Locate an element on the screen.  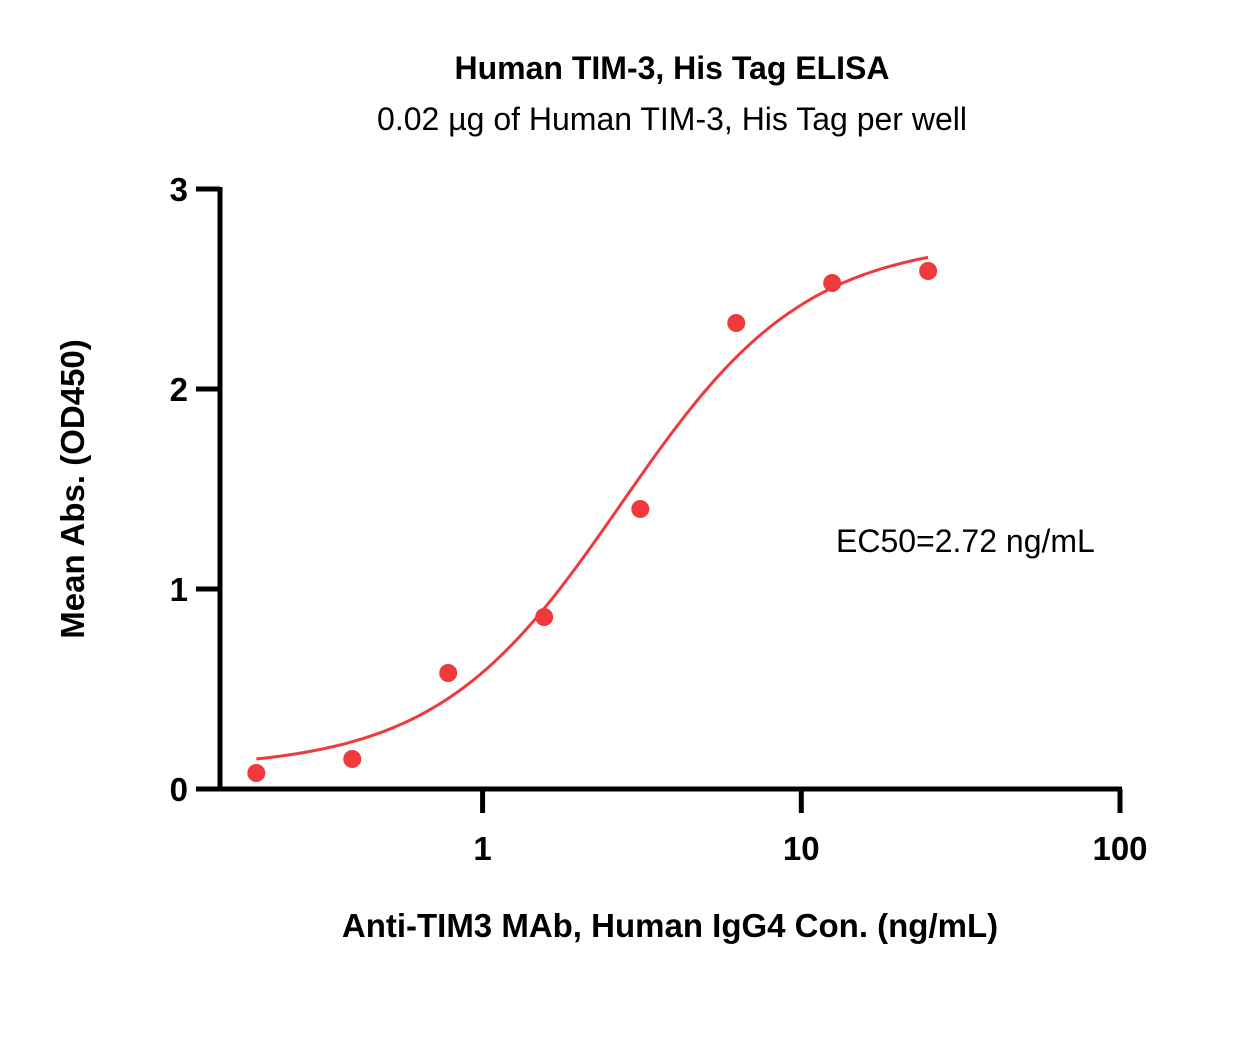
y-tick-label: 2 is located at coordinates (179, 389).